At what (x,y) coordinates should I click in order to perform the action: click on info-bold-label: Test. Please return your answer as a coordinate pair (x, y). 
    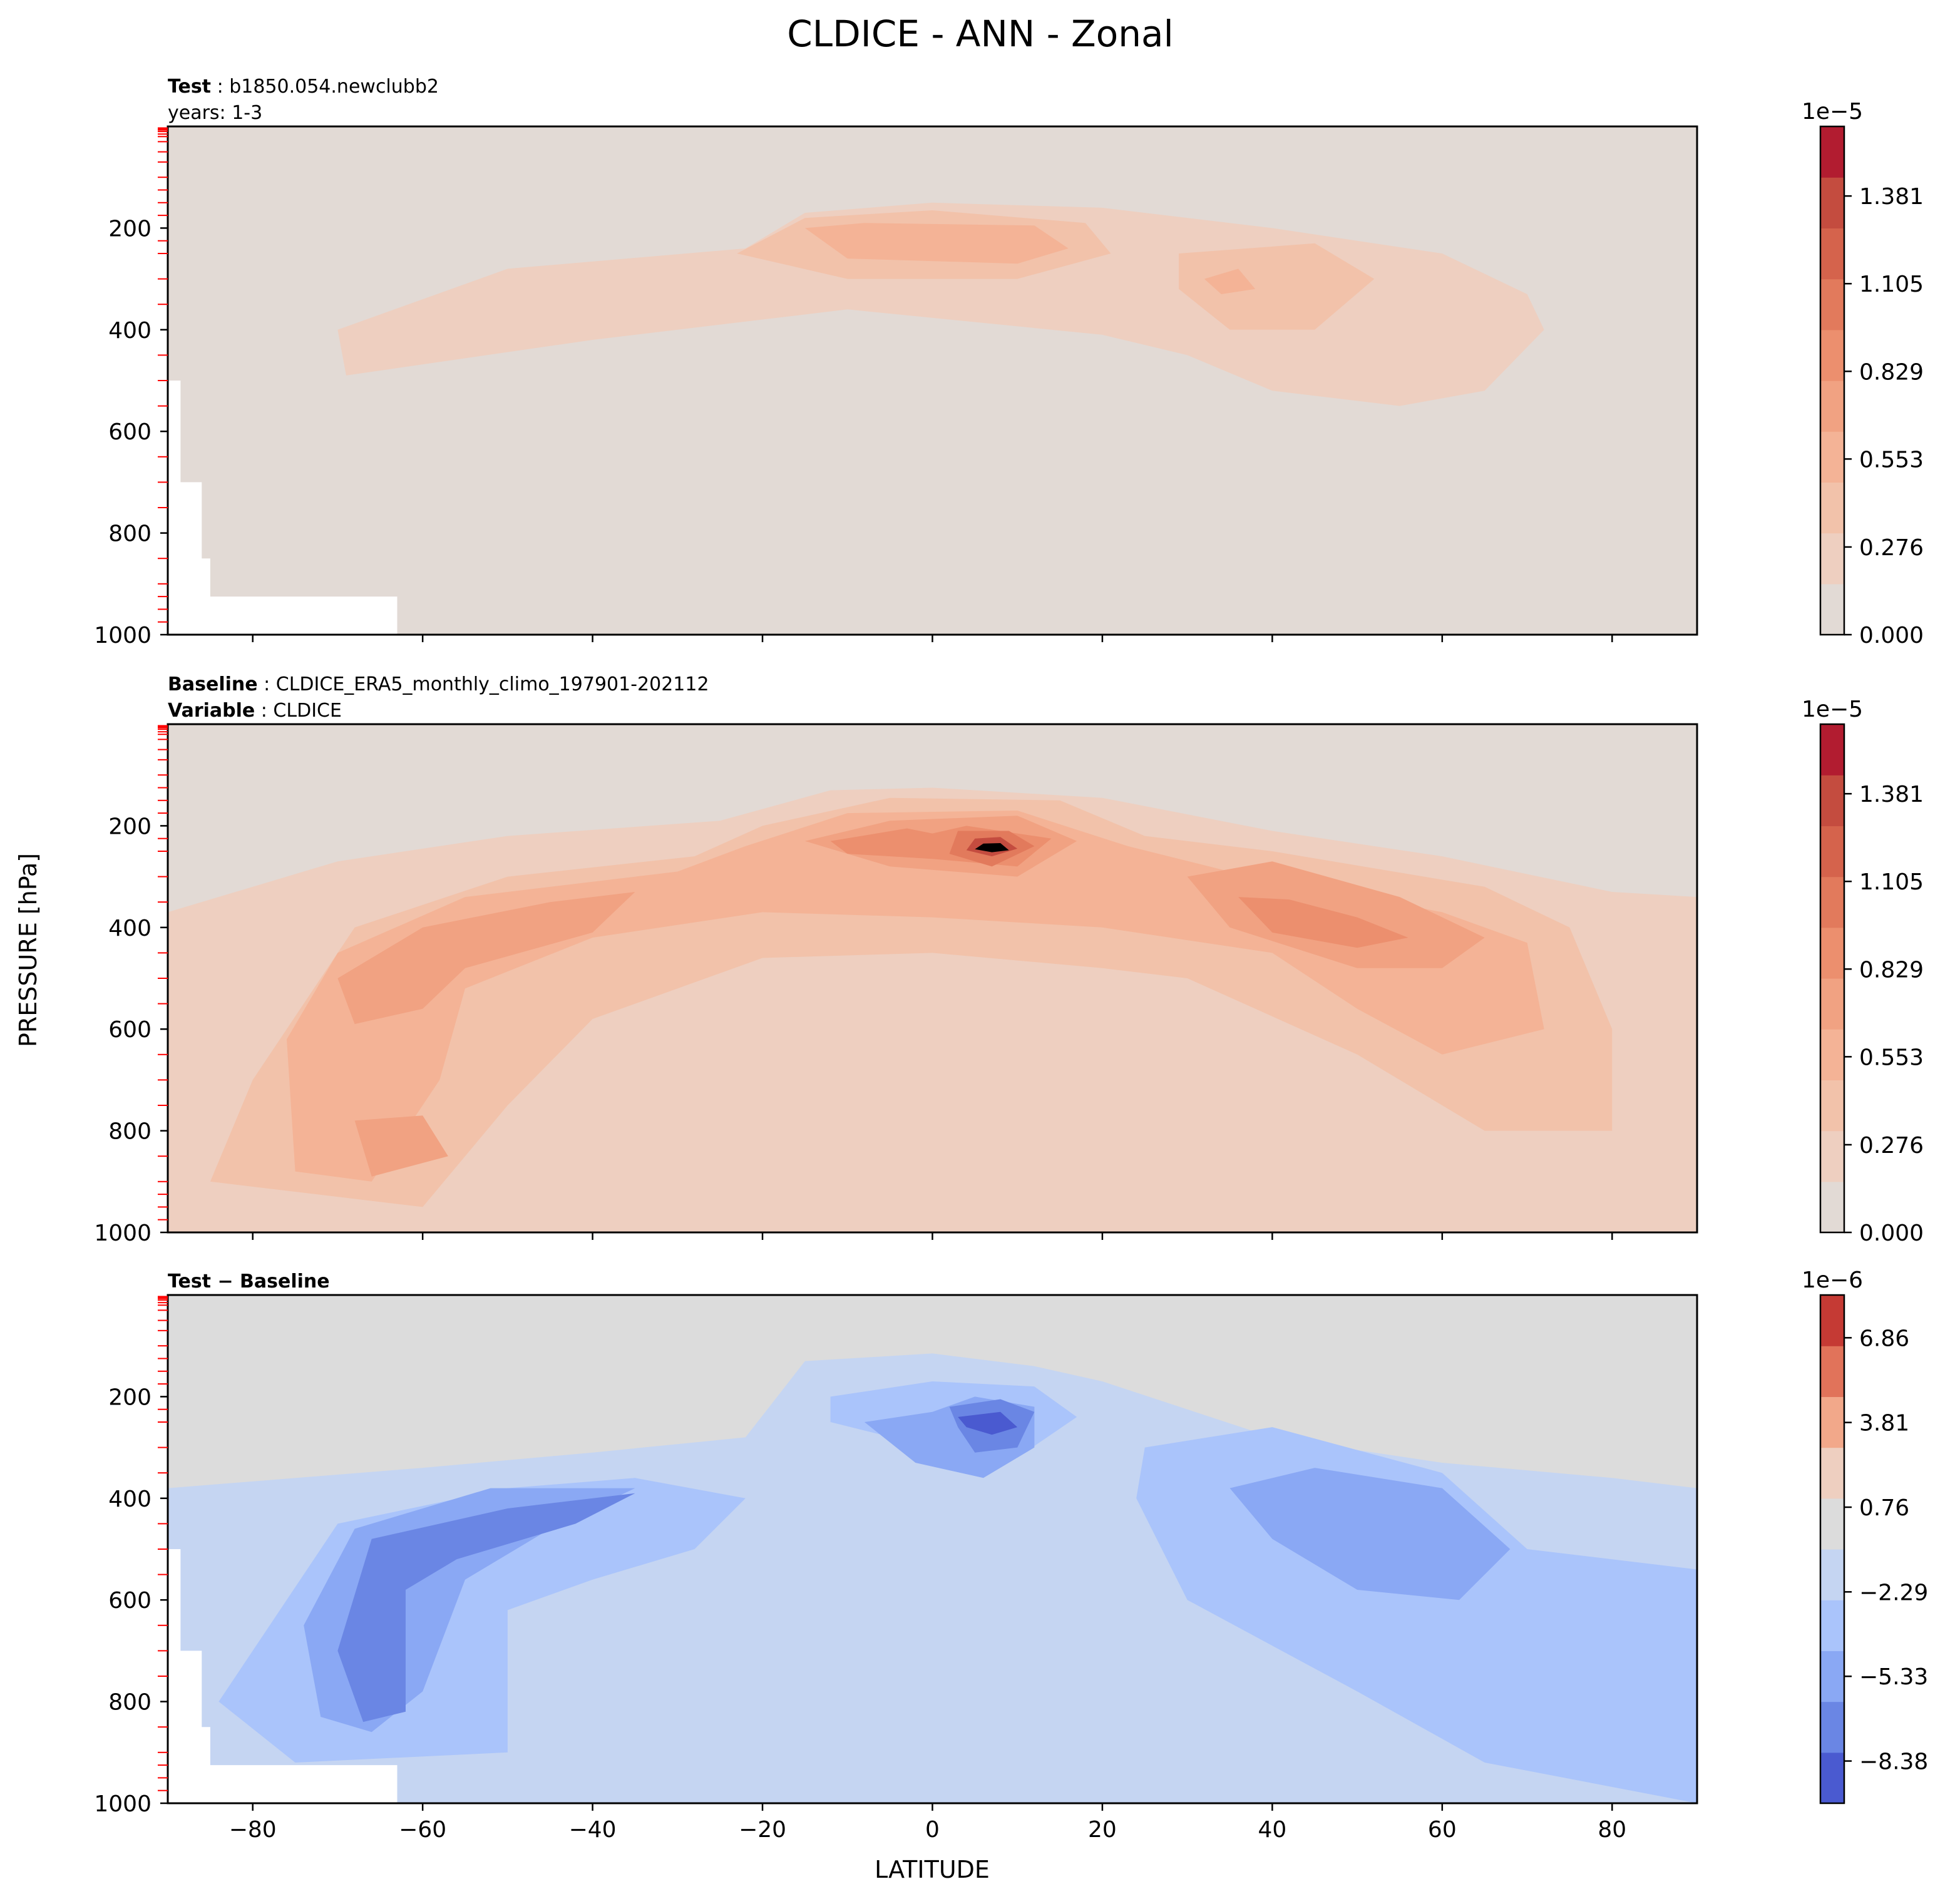
    Looking at the image, I should click on (189, 87).